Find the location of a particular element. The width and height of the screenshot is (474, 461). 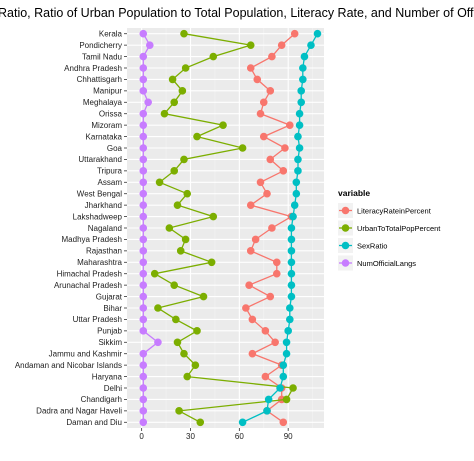

y-tick-label: Karnataka is located at coordinates (104, 136).